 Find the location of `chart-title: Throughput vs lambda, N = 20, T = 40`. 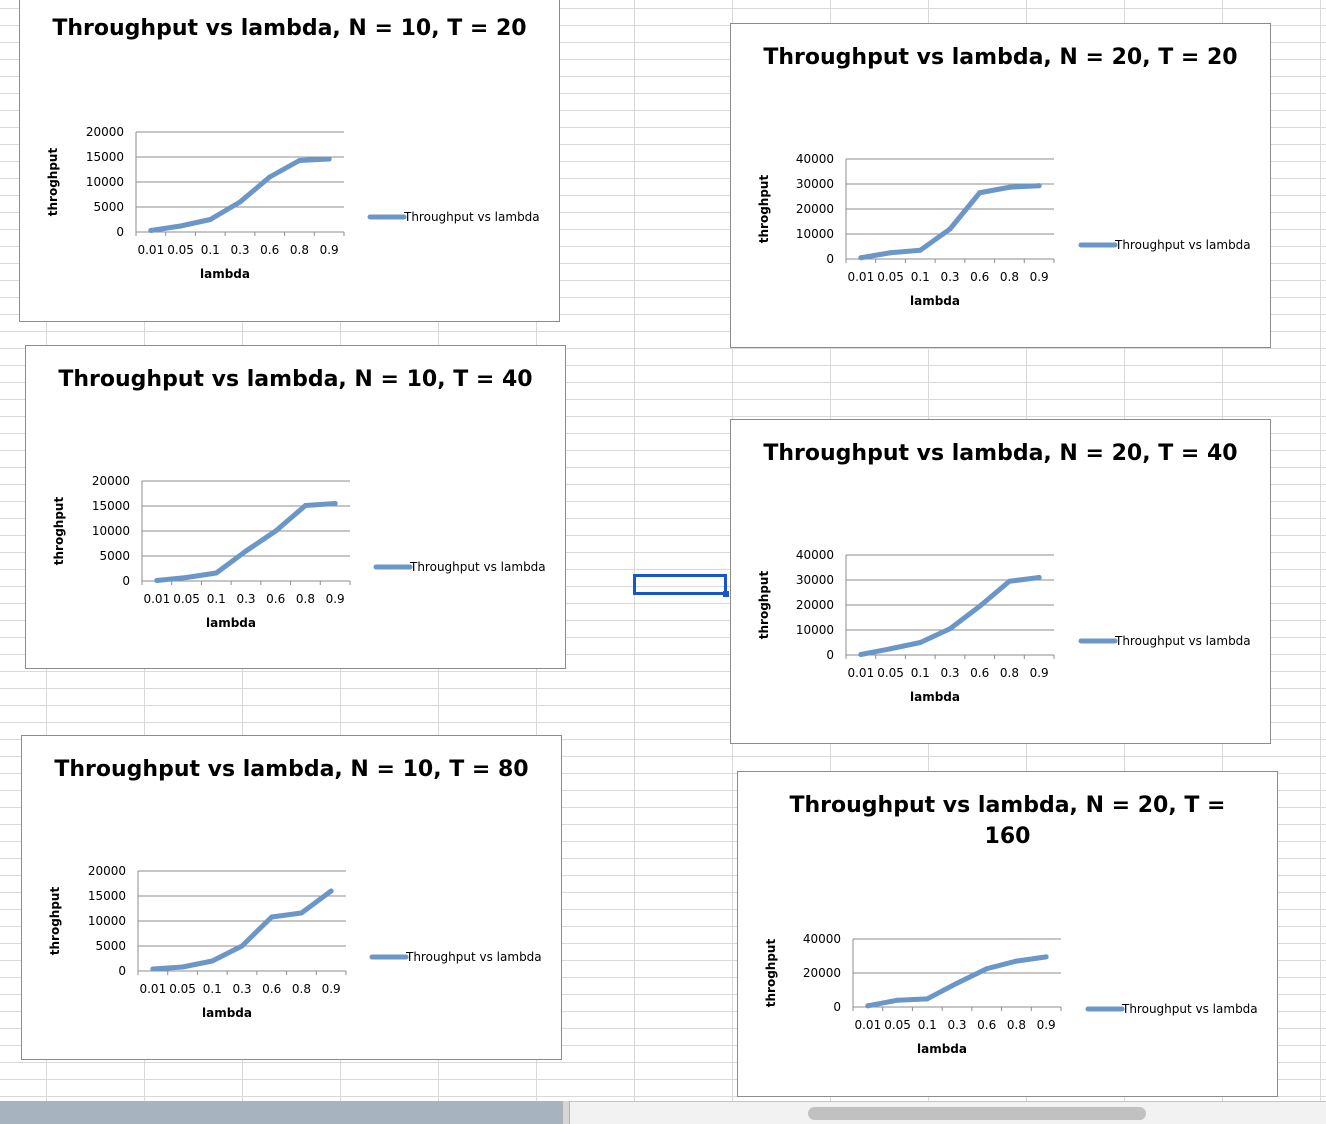

chart-title: Throughput vs lambda, N = 20, T = 40 is located at coordinates (1000, 453).